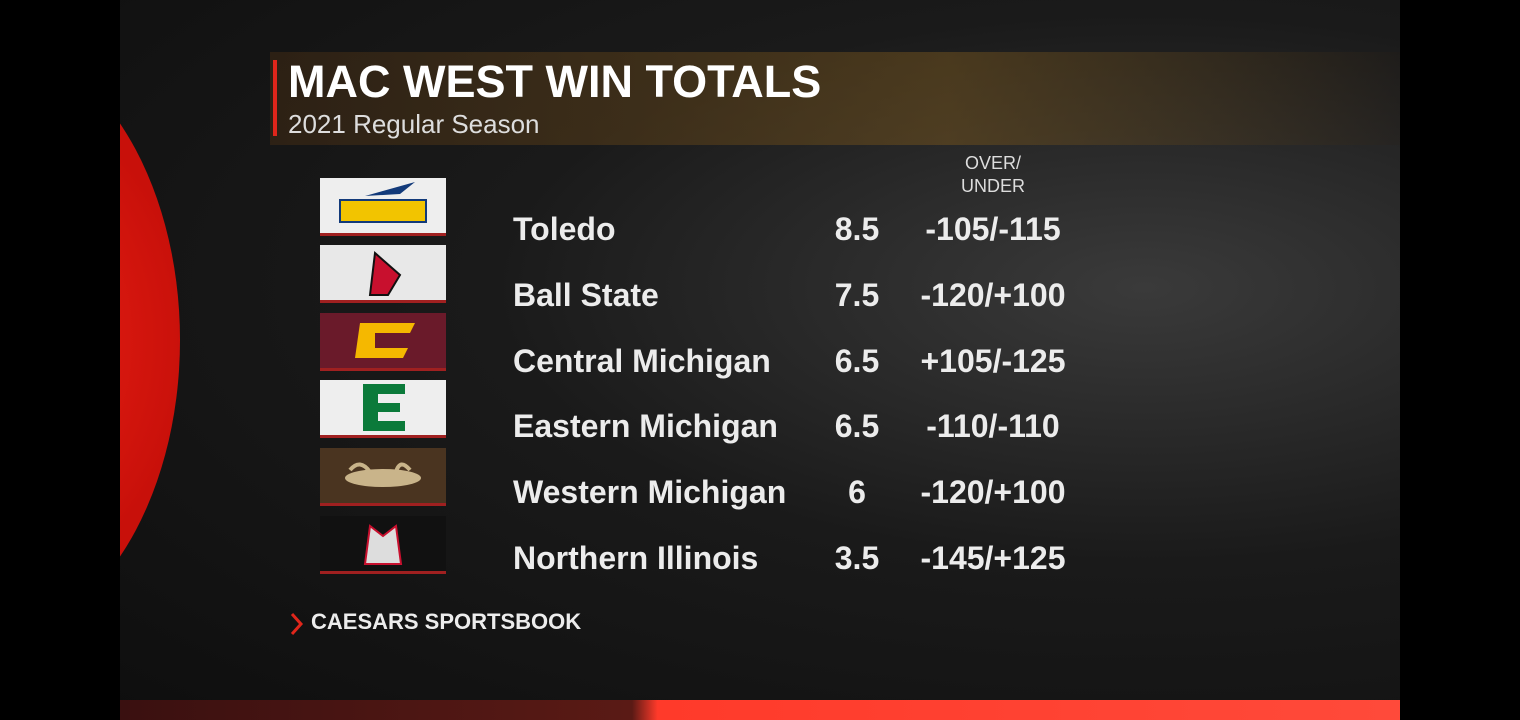  I want to click on team-name: Eastern Michigan, so click(645, 426).